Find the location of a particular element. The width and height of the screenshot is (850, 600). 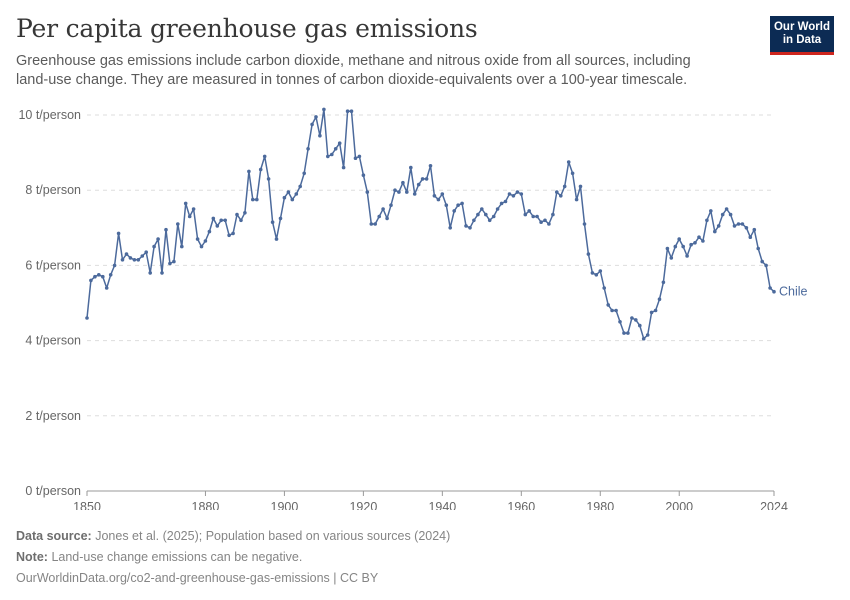

owid-logo: Our World in Data is located at coordinates (802, 35).